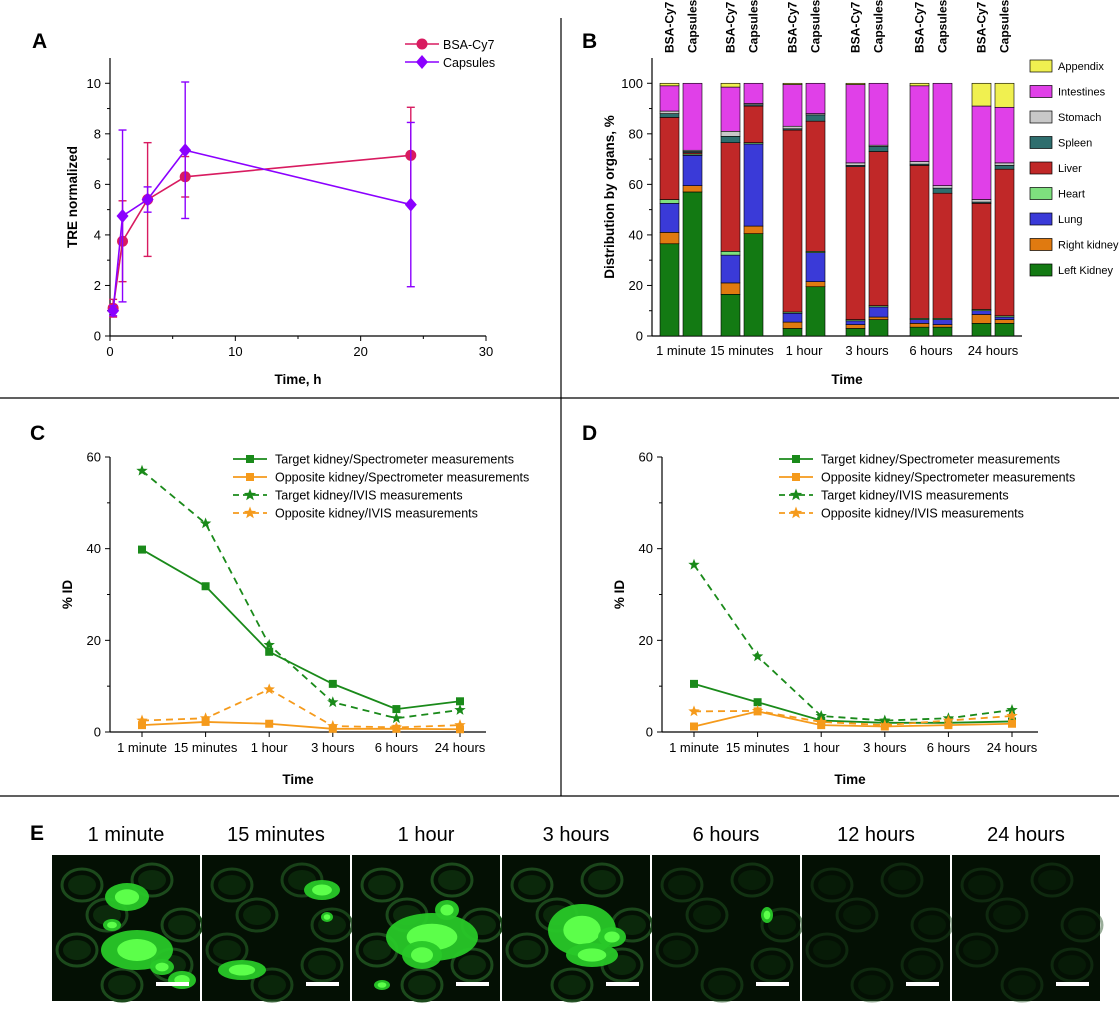 This screenshot has width=1119, height=1012. What do you see at coordinates (1070, 220) in the screenshot?
I see `legend-label: Lung` at bounding box center [1070, 220].